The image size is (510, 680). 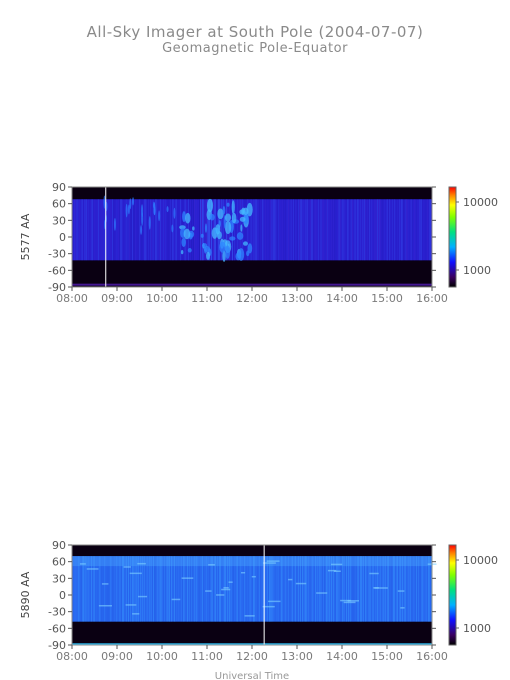 What do you see at coordinates (452, 237) in the screenshot?
I see `colorbar` at bounding box center [452, 237].